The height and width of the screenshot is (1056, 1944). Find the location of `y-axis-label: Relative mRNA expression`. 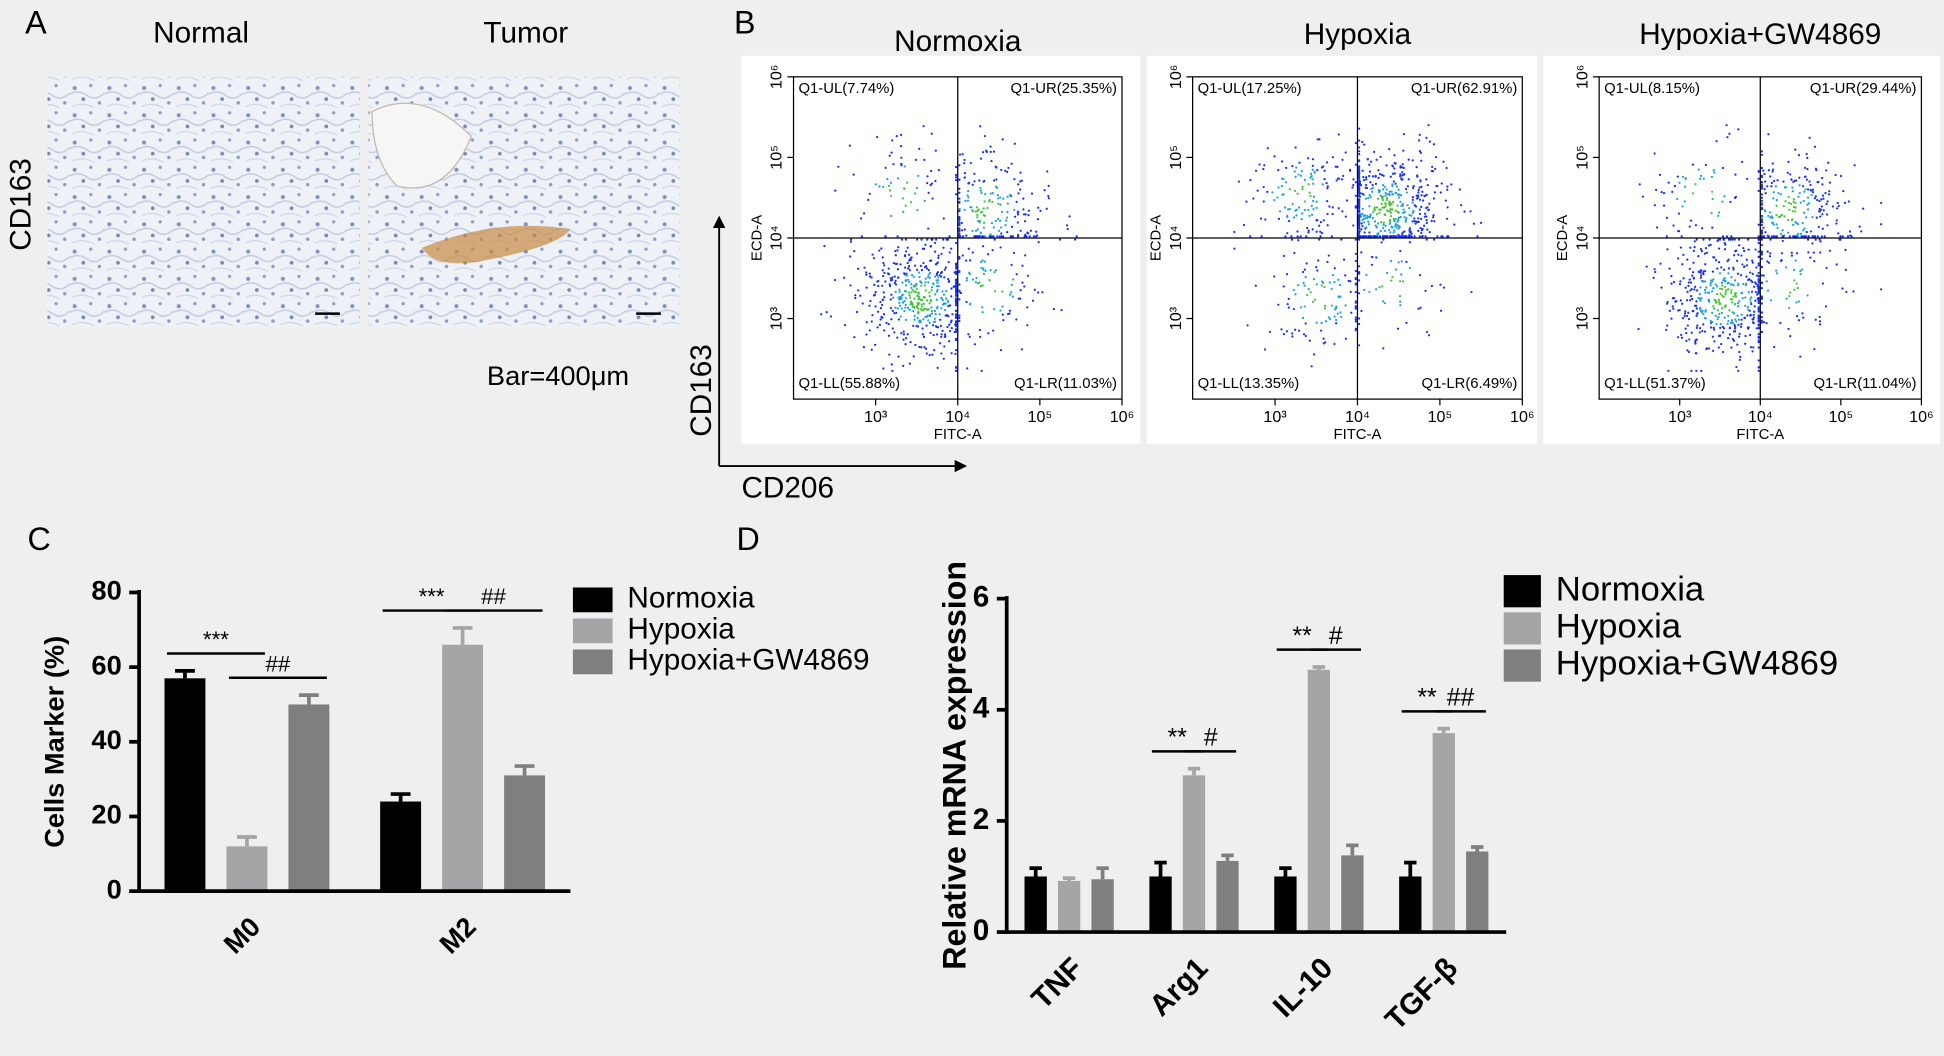

y-axis-label: Relative mRNA expression is located at coordinates (955, 765).